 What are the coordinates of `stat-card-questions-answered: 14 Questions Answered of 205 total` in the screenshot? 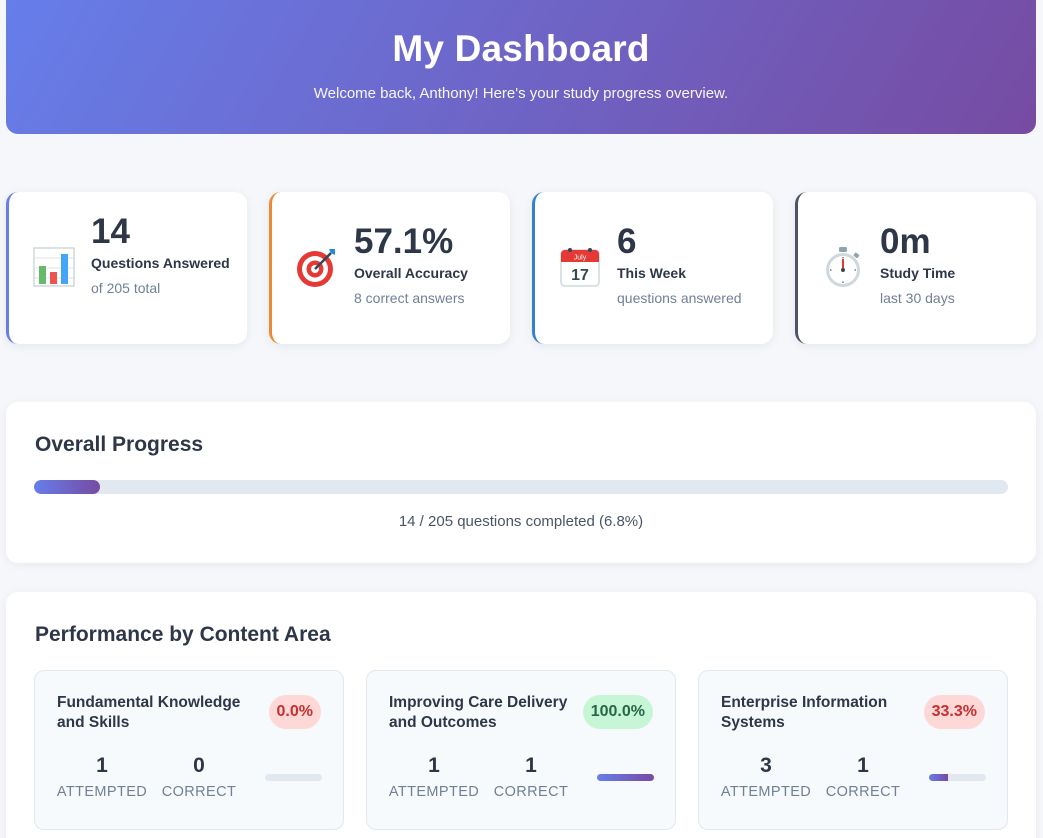 It's located at (126, 268).